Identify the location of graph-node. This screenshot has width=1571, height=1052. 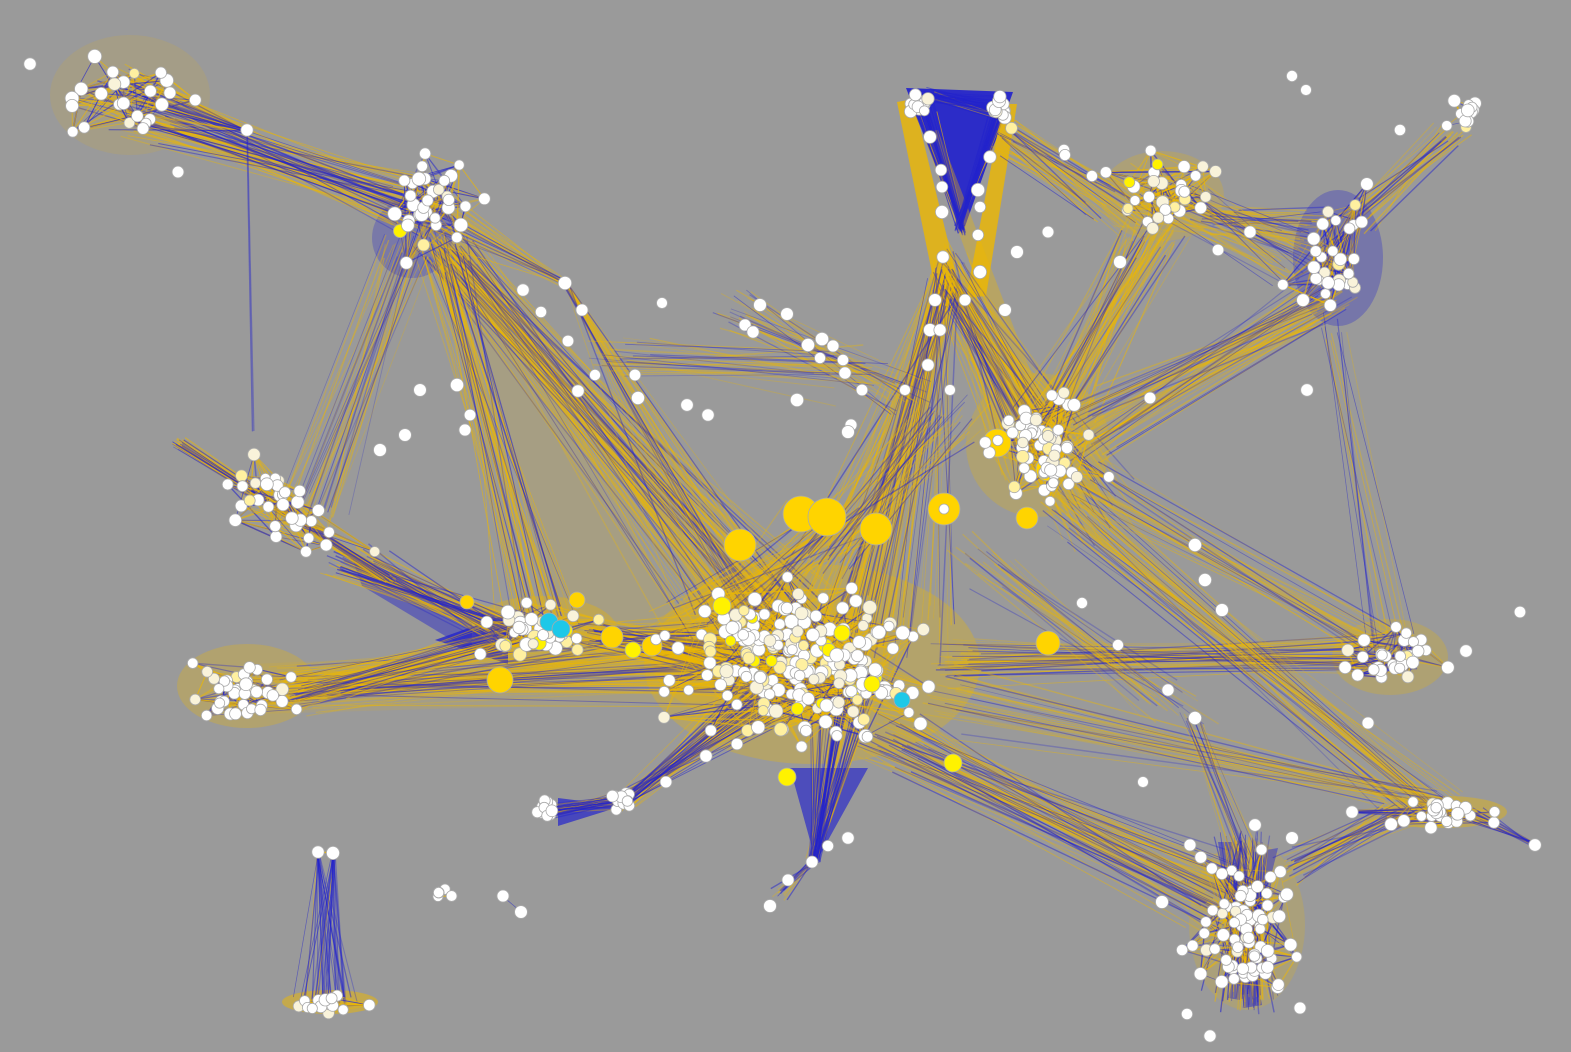
(129, 123).